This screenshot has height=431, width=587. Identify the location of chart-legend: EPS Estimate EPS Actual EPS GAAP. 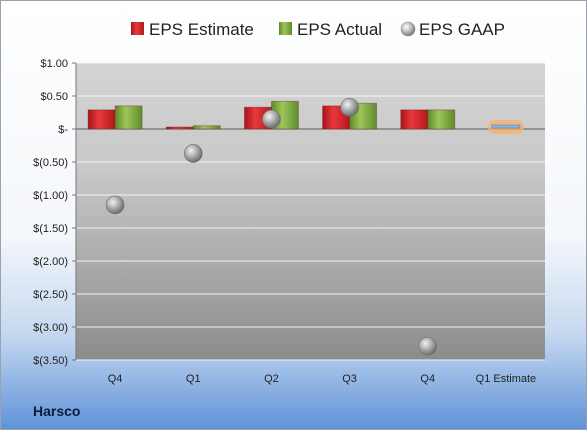
(318, 29).